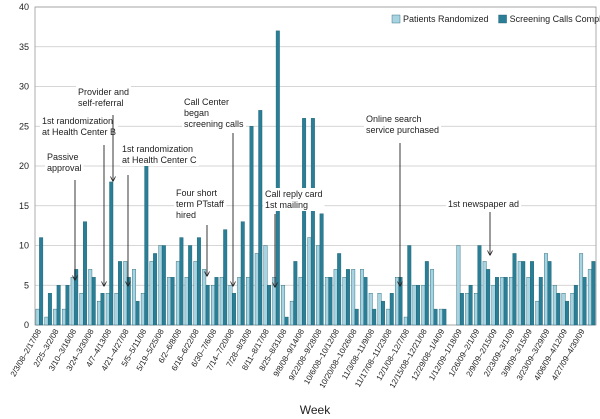 Image resolution: width=600 pixels, height=419 pixels. I want to click on annotation: 1st newspaper ad, so click(483, 204).